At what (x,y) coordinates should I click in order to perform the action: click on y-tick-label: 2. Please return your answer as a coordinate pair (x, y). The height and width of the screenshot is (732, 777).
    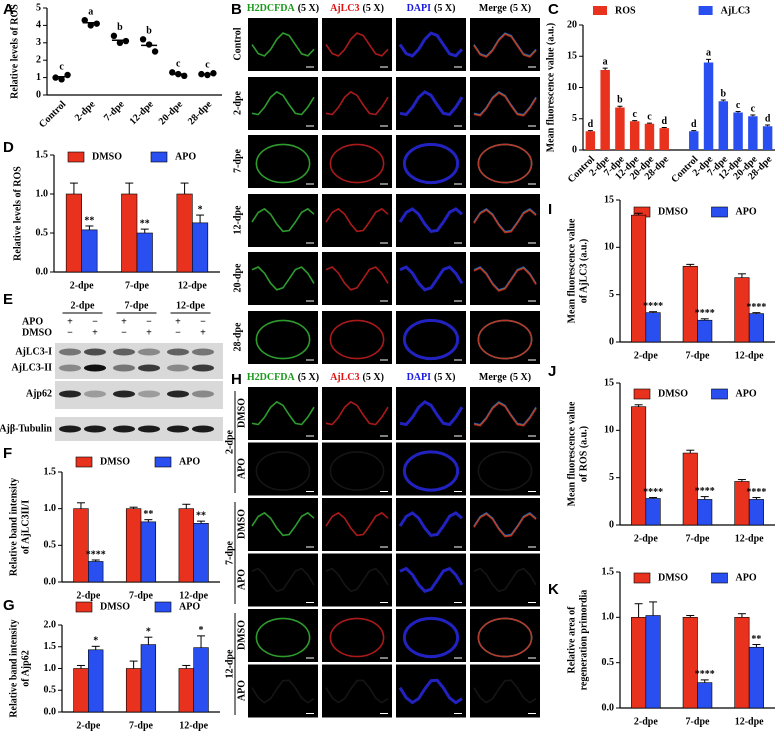
    Looking at the image, I should click on (38, 59).